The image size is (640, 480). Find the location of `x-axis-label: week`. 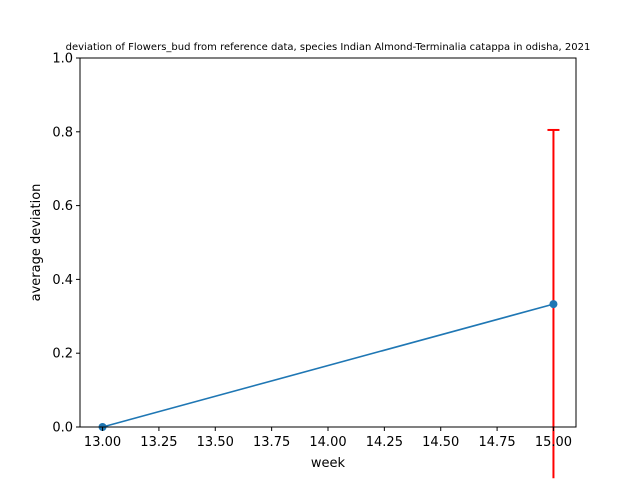

x-axis-label: week is located at coordinates (328, 463).